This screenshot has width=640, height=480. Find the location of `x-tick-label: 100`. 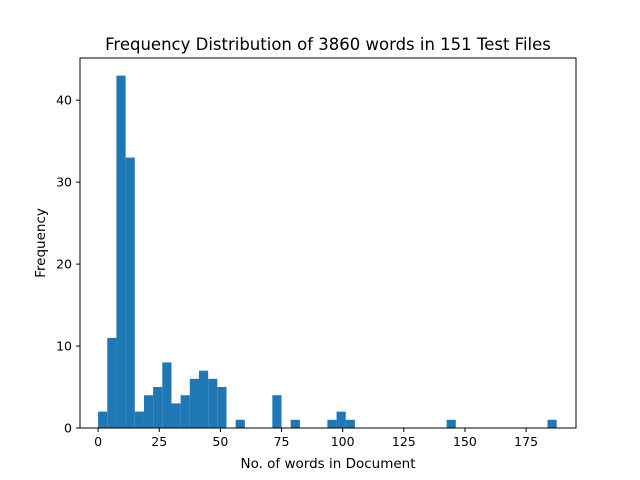

x-tick-label: 100 is located at coordinates (343, 441).